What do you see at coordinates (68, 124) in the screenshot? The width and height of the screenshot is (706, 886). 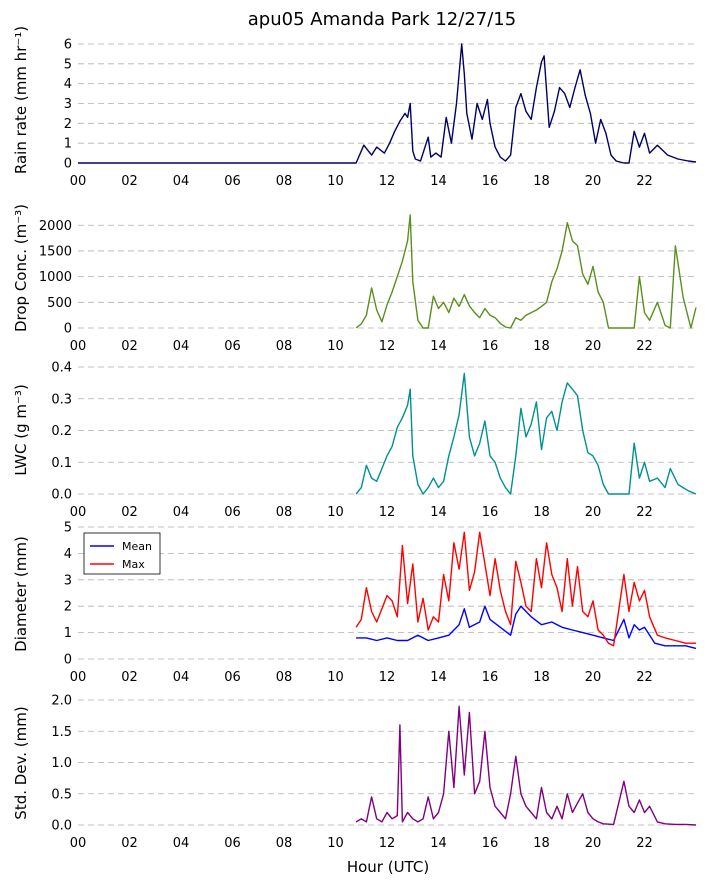 I see `y-tick-label: 2` at bounding box center [68, 124].